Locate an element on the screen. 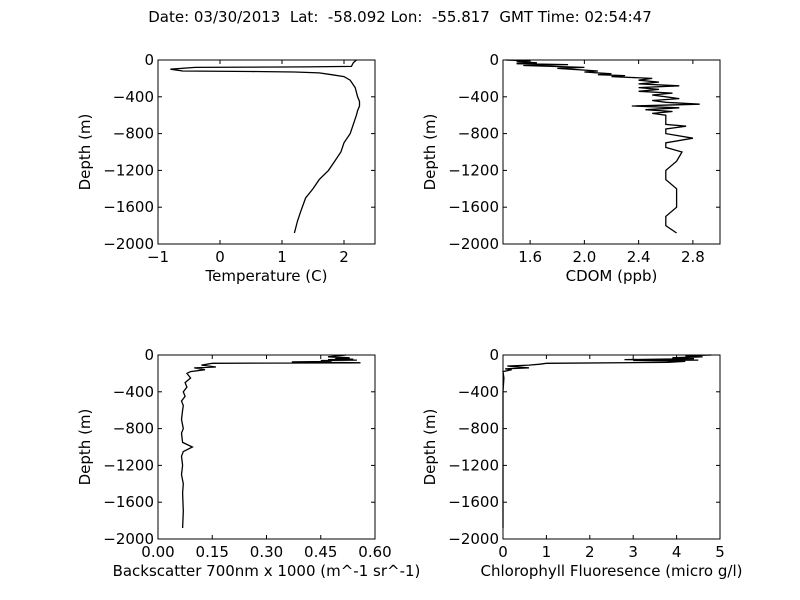  plot-frame-temperature is located at coordinates (266, 152).